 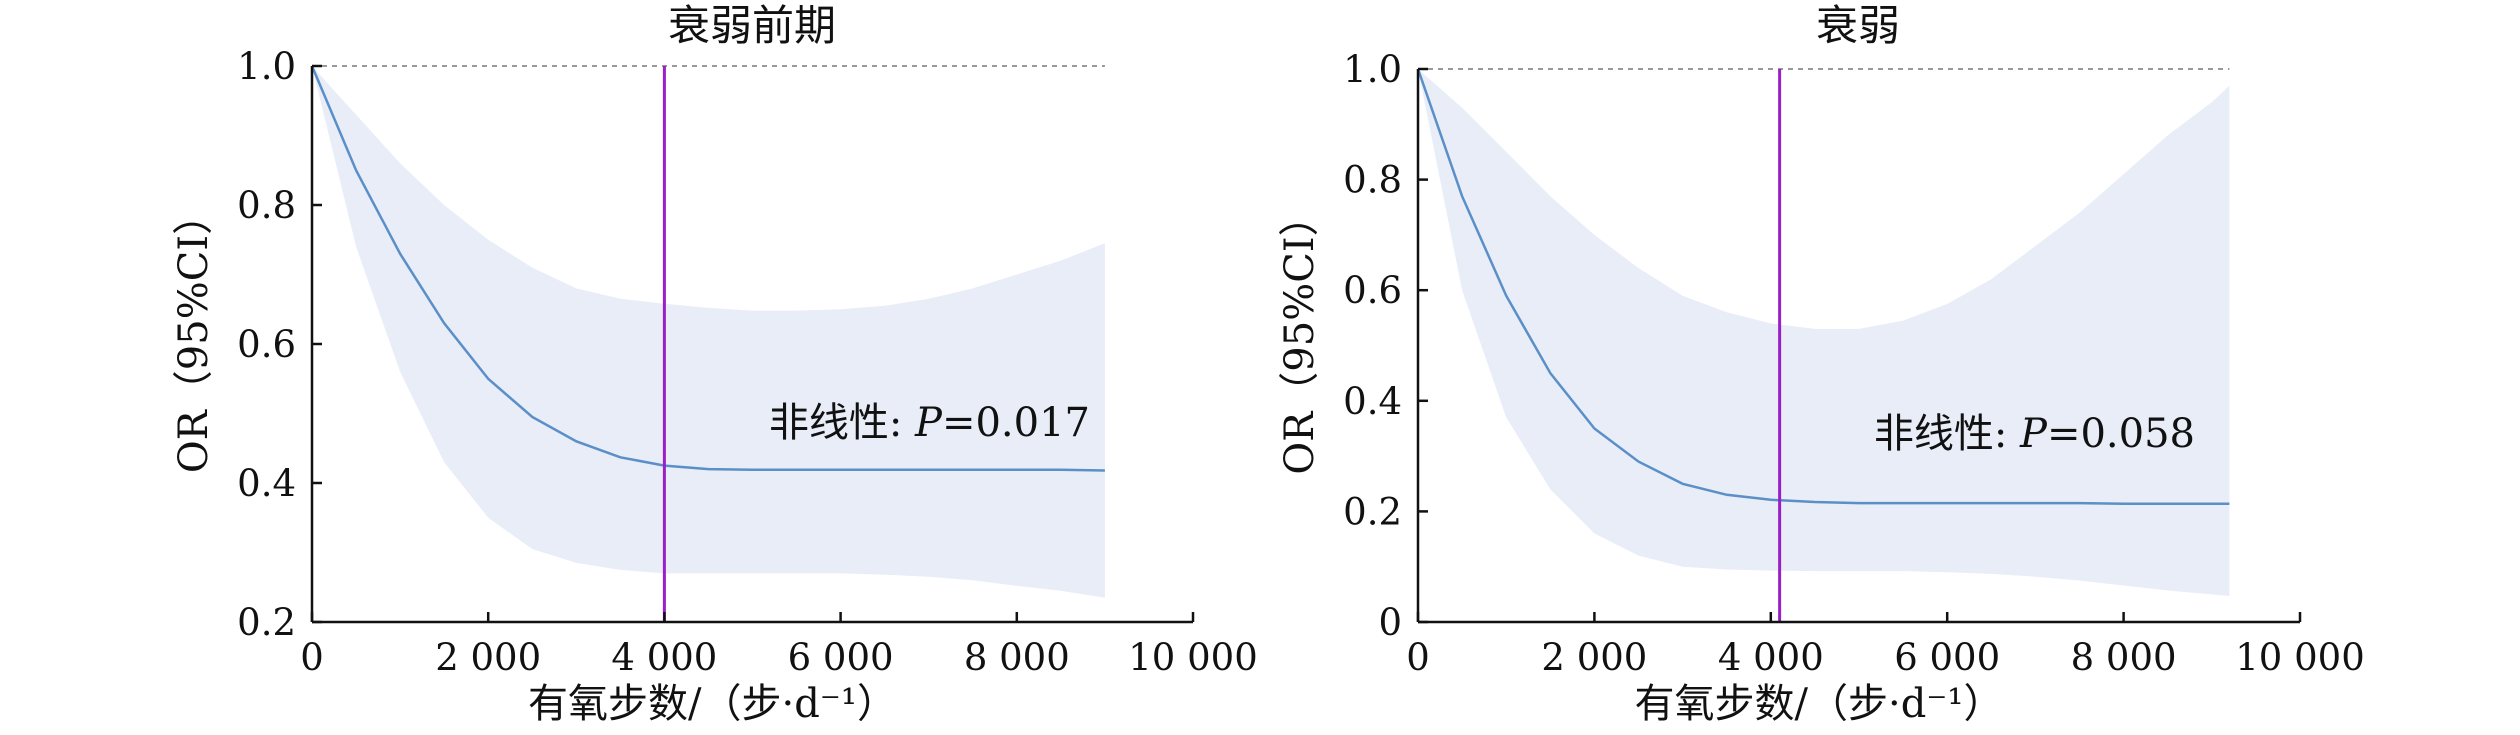 I want to click on annotation-value: =0.058, so click(x=2121, y=434).